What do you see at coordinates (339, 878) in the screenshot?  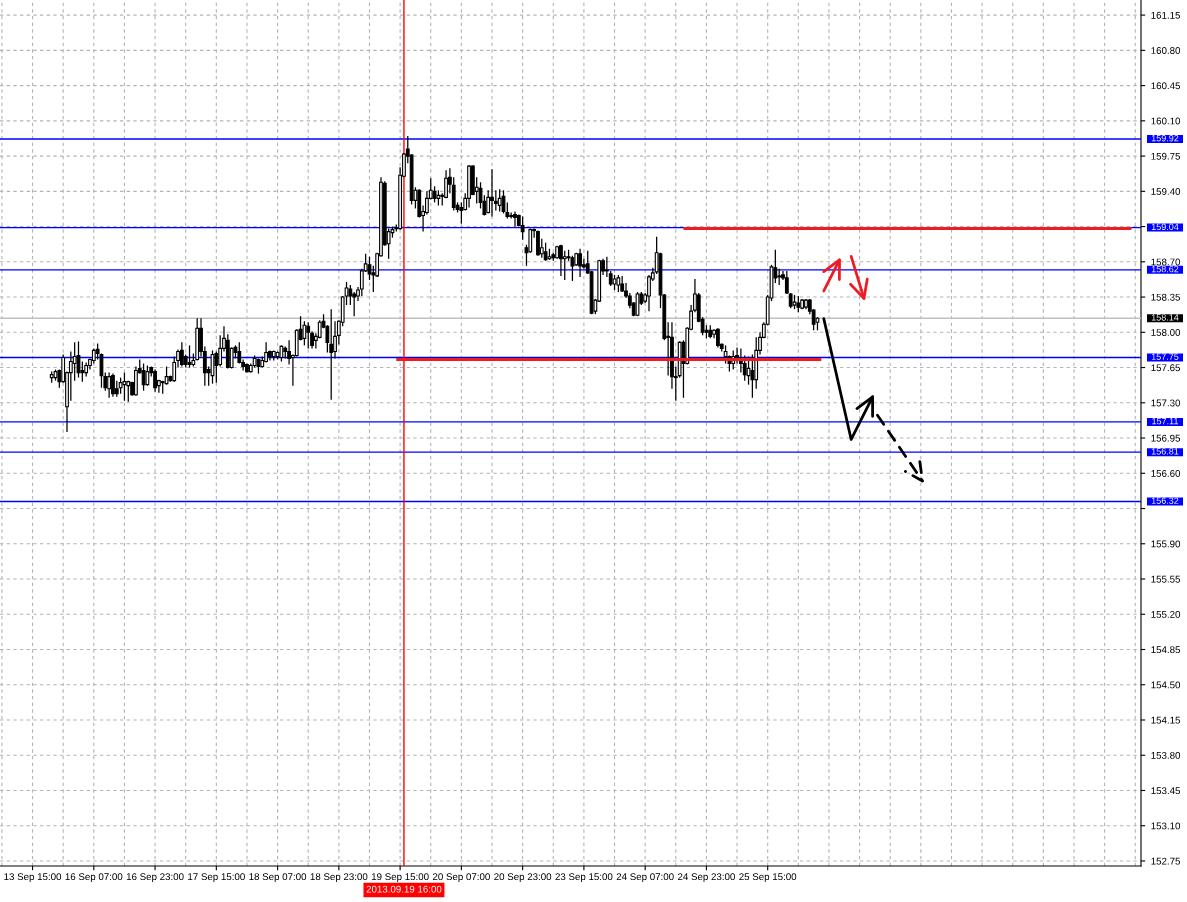 I see `x-tick-label: 18 Sep 23:00` at bounding box center [339, 878].